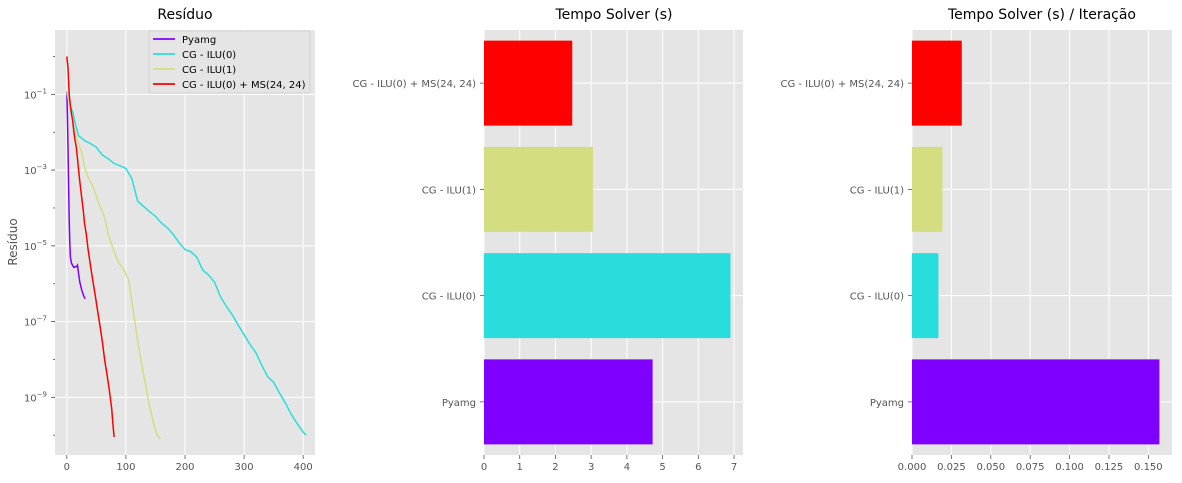  I want to click on x-tick-label: 2, so click(555, 467).